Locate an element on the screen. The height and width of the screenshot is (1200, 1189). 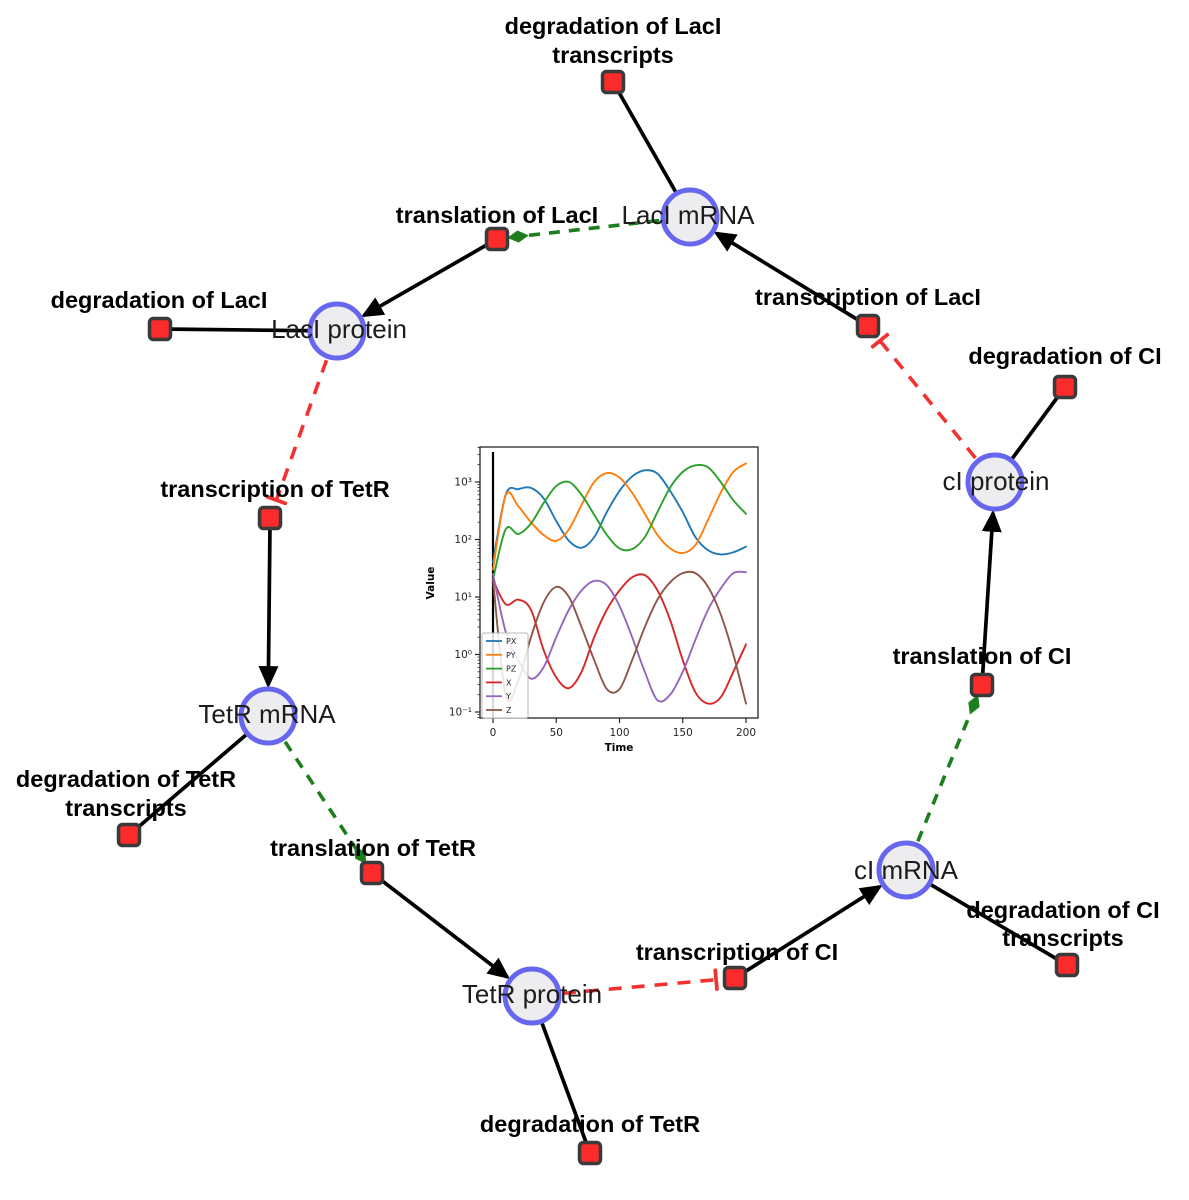
reaction-label-transcription-of-tetr: transcription of TetR is located at coordinates (274, 489).